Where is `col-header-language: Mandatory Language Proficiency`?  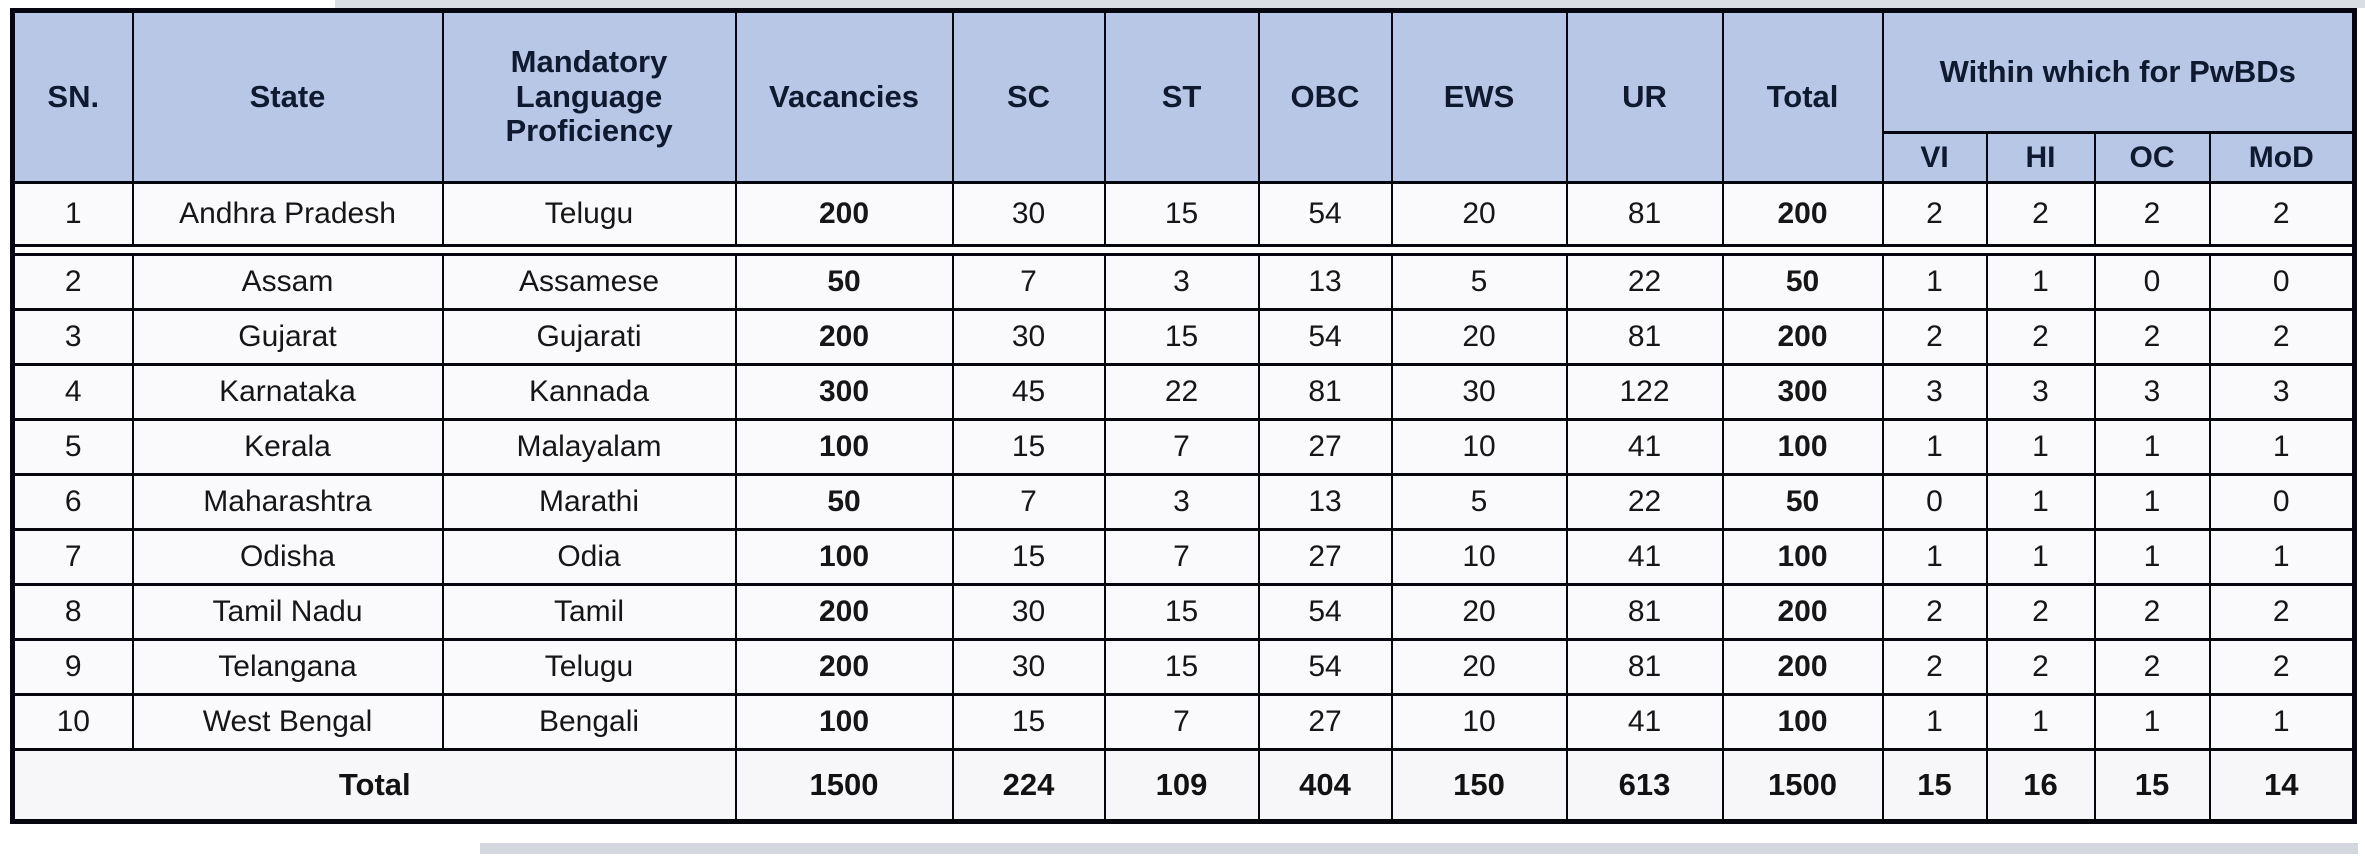
col-header-language: Mandatory Language Proficiency is located at coordinates (589, 96).